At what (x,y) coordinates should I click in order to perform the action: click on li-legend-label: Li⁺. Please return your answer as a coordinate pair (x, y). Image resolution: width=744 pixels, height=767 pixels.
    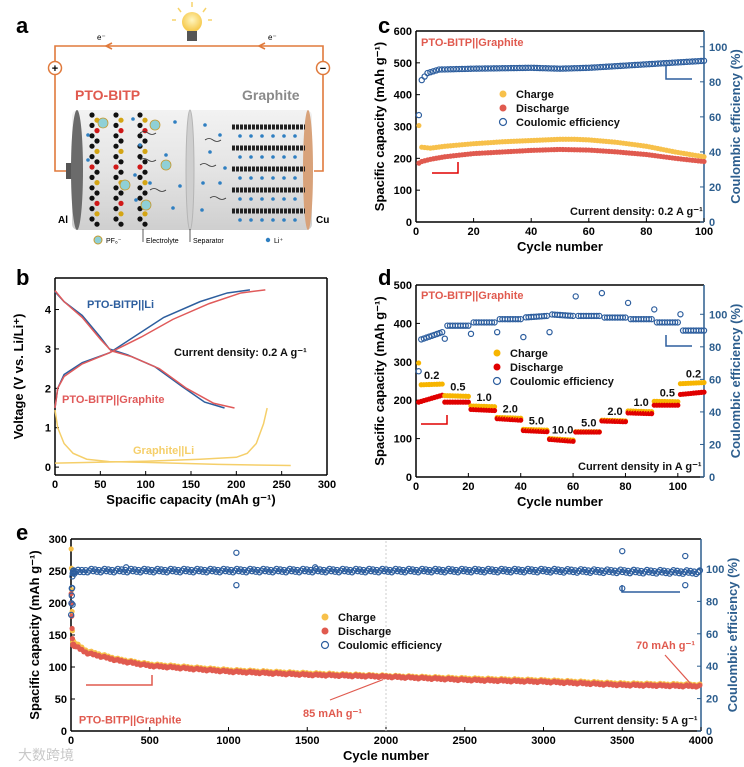
    Looking at the image, I should click on (278, 241).